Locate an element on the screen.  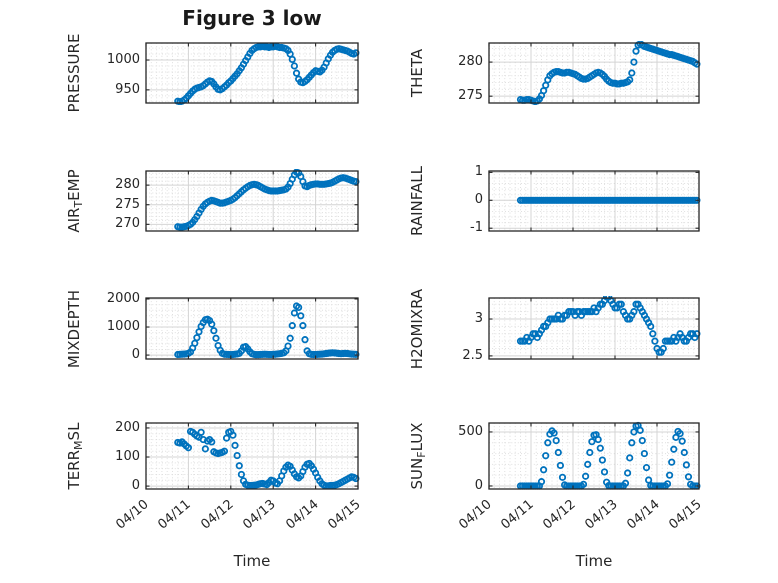
ytick-label-sun_flux-0: 0 is located at coordinates (478, 485).